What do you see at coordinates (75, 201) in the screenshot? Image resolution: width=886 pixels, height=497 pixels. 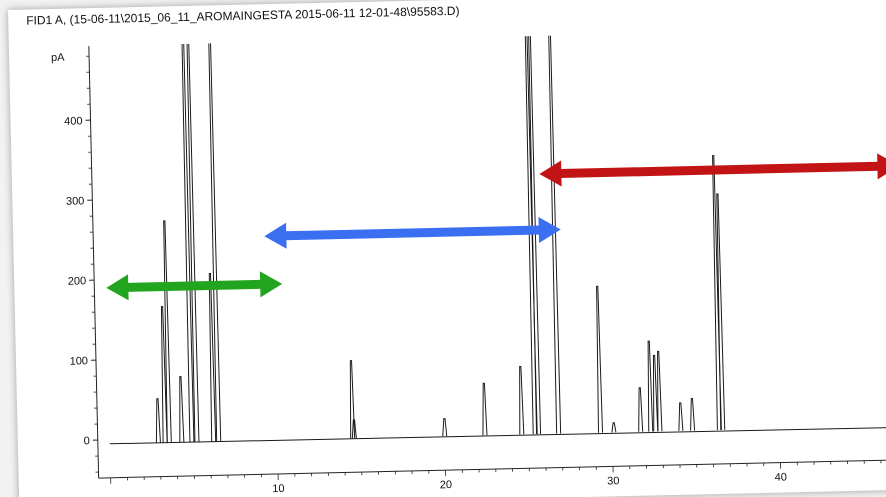 I see `y-tick-label: 300` at bounding box center [75, 201].